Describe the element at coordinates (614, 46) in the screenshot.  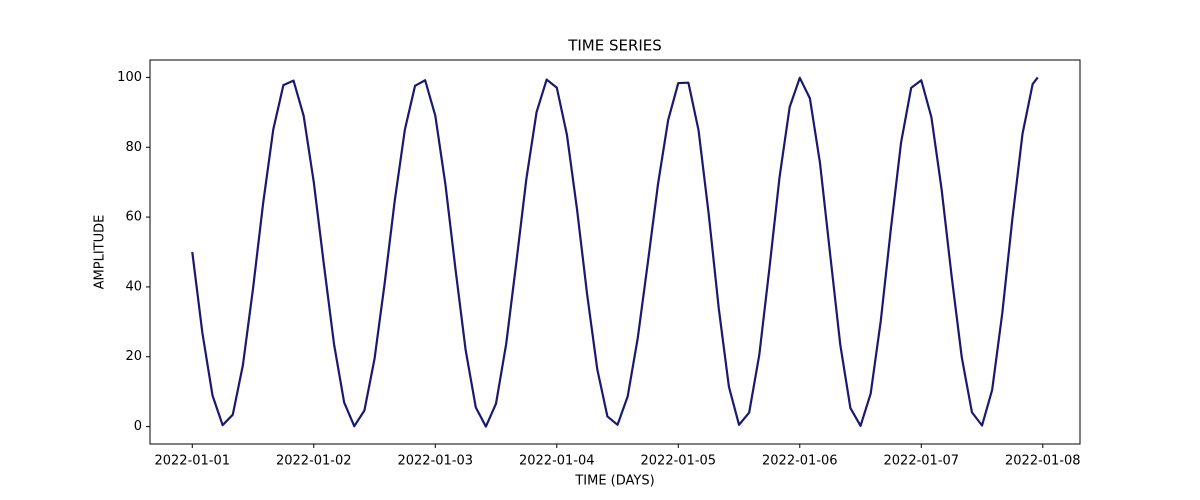
I see `chart-title: TIME SERIES` at that location.